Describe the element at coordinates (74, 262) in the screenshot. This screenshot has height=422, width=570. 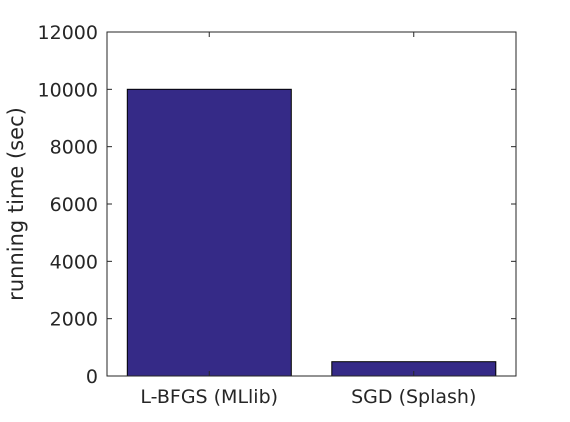
I see `y-tick-label: 4000` at that location.